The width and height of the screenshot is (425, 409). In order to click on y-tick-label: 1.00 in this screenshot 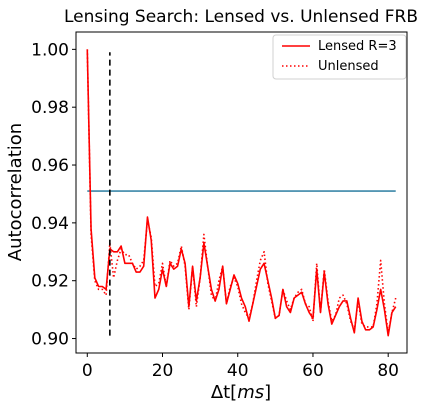, I will do `click(50, 50)`.